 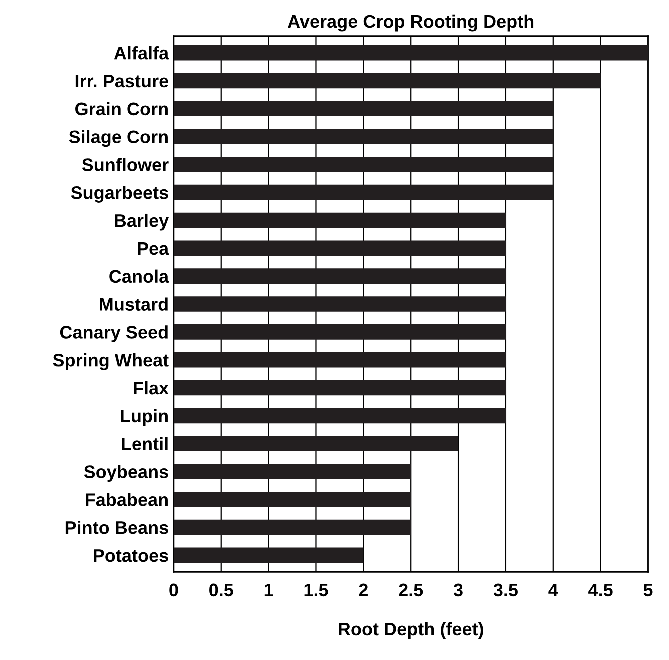 I want to click on chart-title: Average Crop Rooting Depth, so click(x=411, y=23).